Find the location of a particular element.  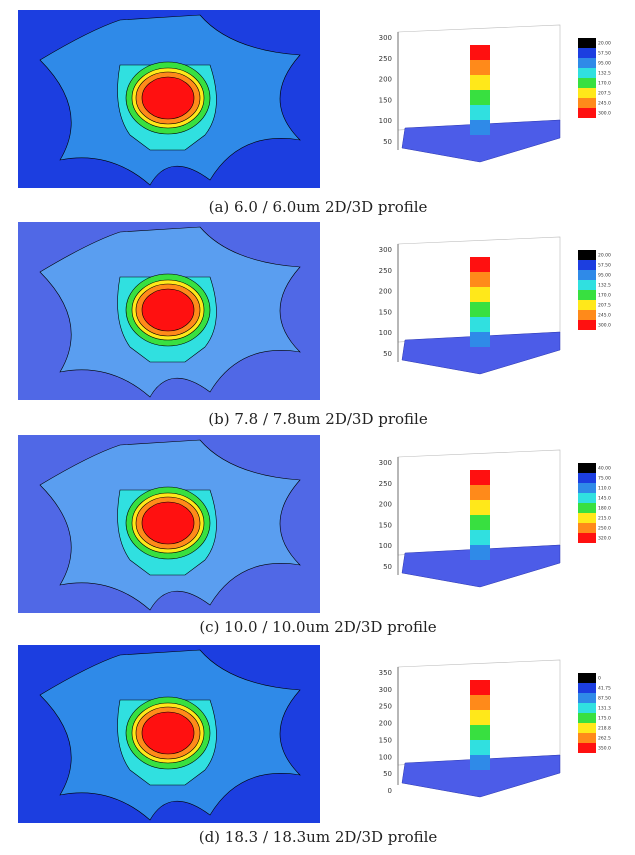

caption: (b) 7.8 / 7.8um 2D/3D profile is located at coordinates (318, 419).